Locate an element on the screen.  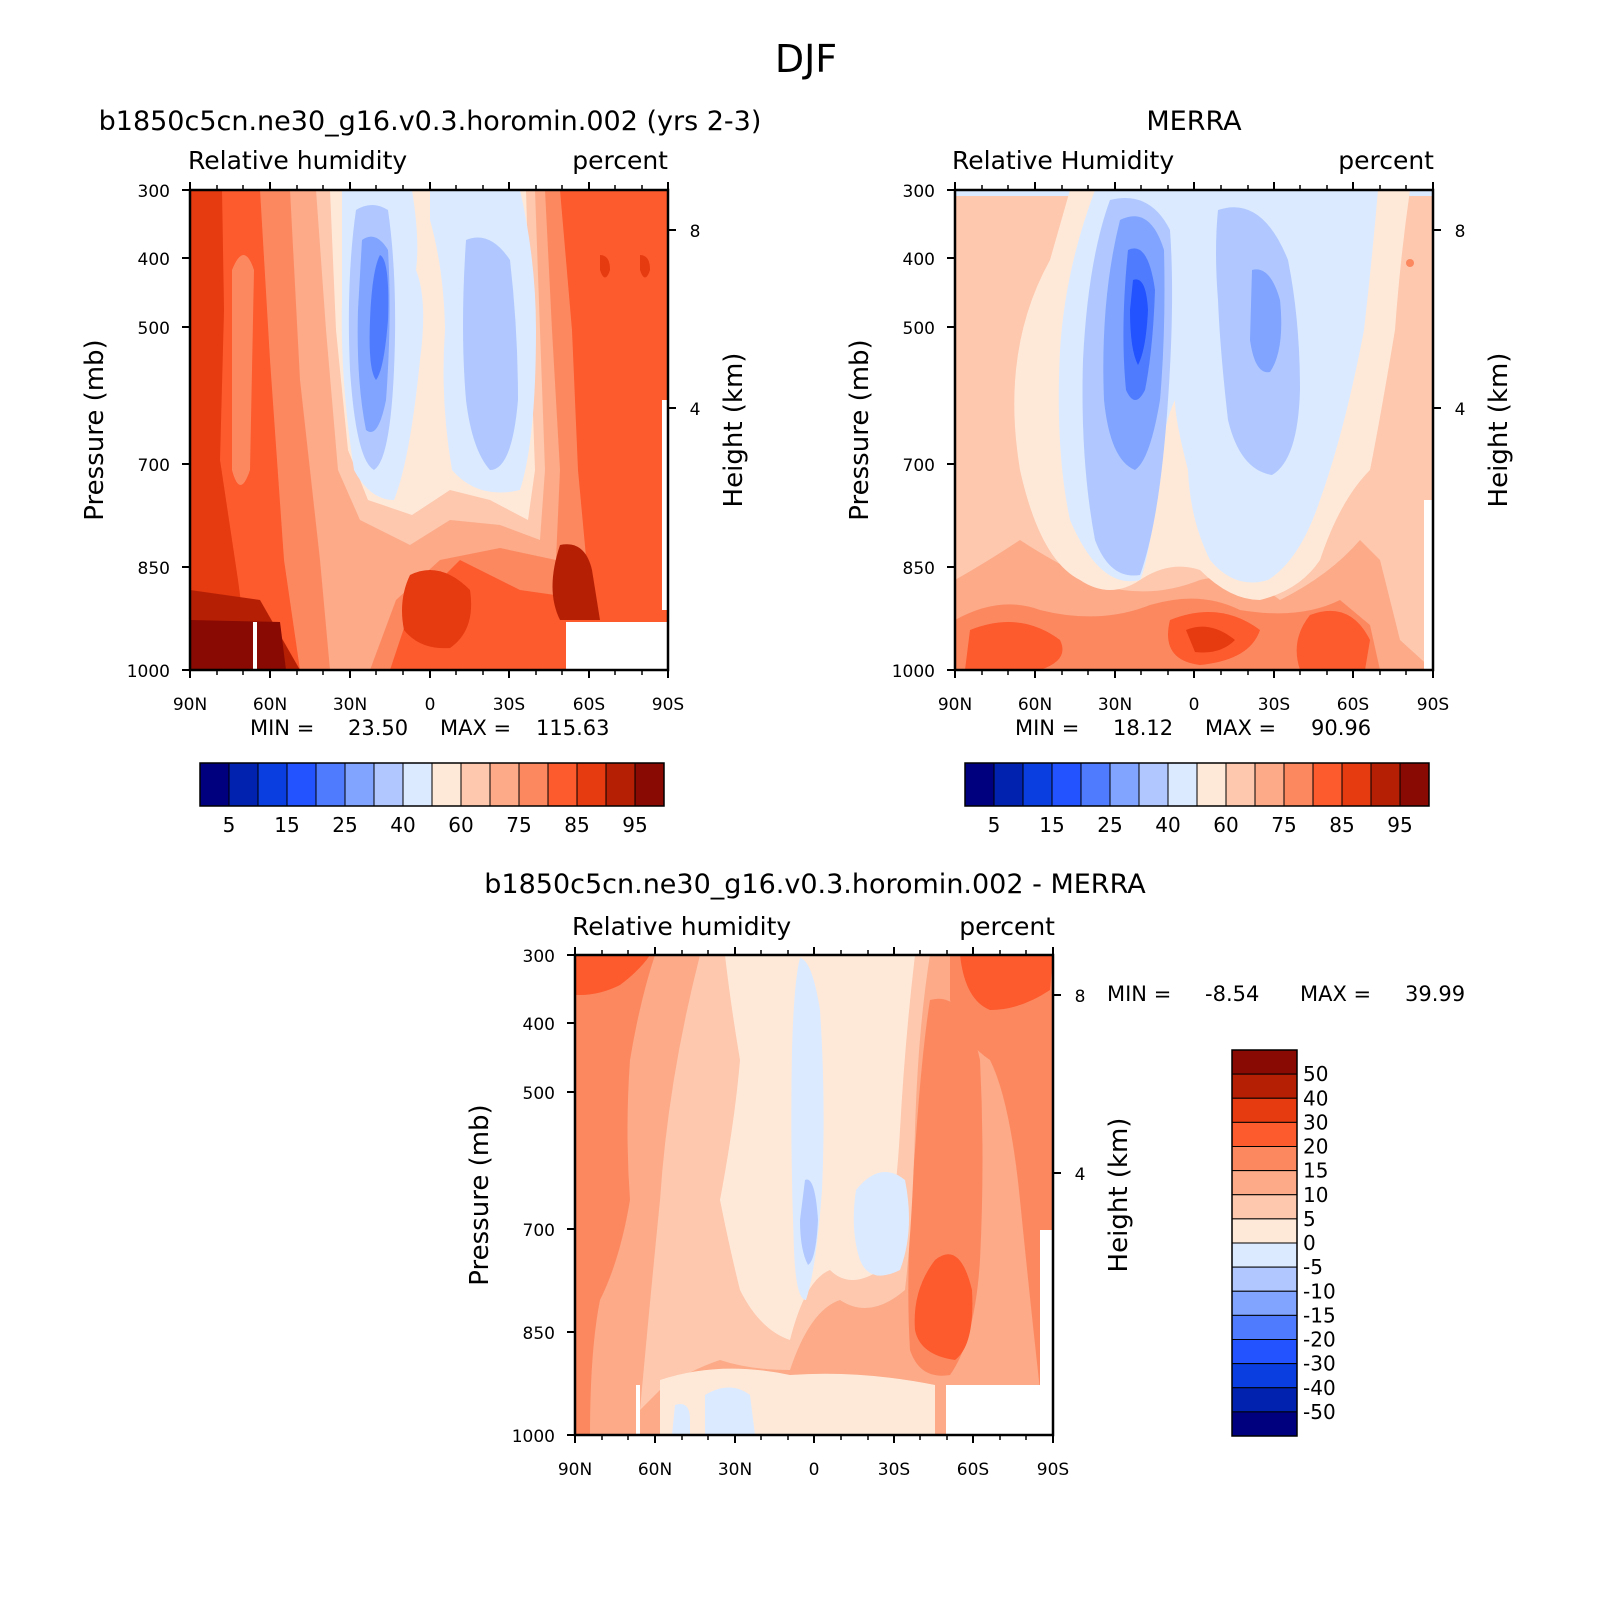
svg-text: 23.50 is located at coordinates (378, 728).